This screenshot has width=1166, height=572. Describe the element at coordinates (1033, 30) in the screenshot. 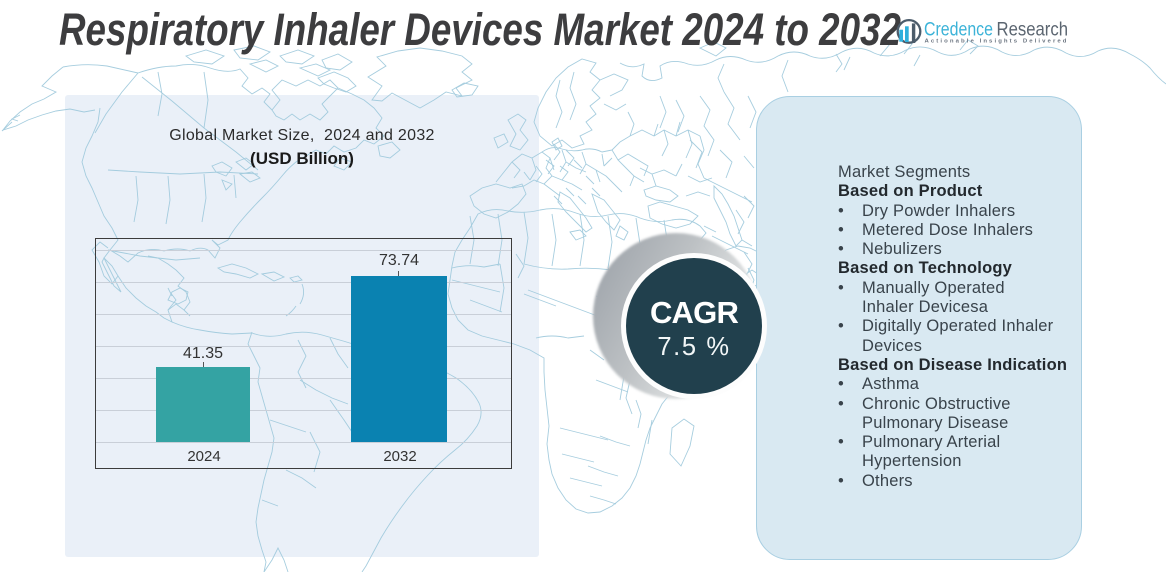

I see `svg-text: Research` at that location.